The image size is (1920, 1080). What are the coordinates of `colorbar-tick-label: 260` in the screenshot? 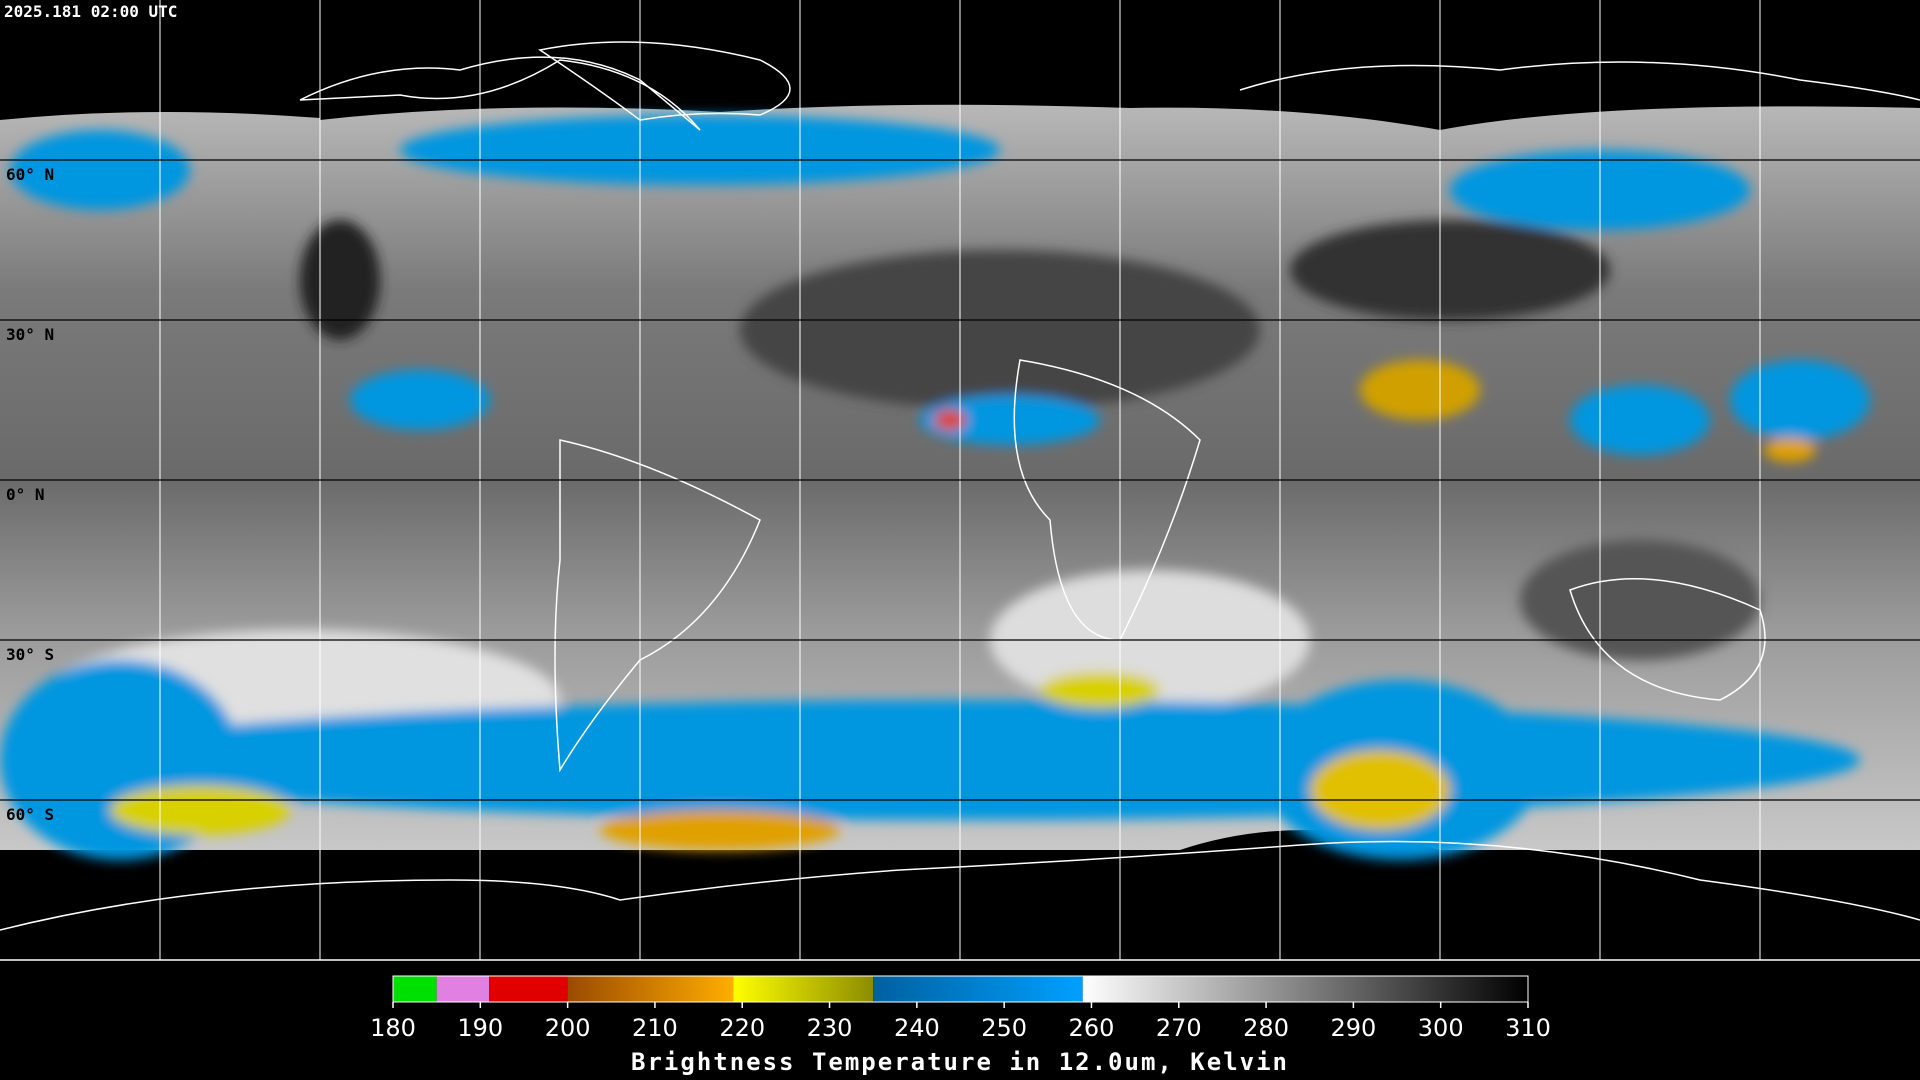 It's located at (1092, 1028).